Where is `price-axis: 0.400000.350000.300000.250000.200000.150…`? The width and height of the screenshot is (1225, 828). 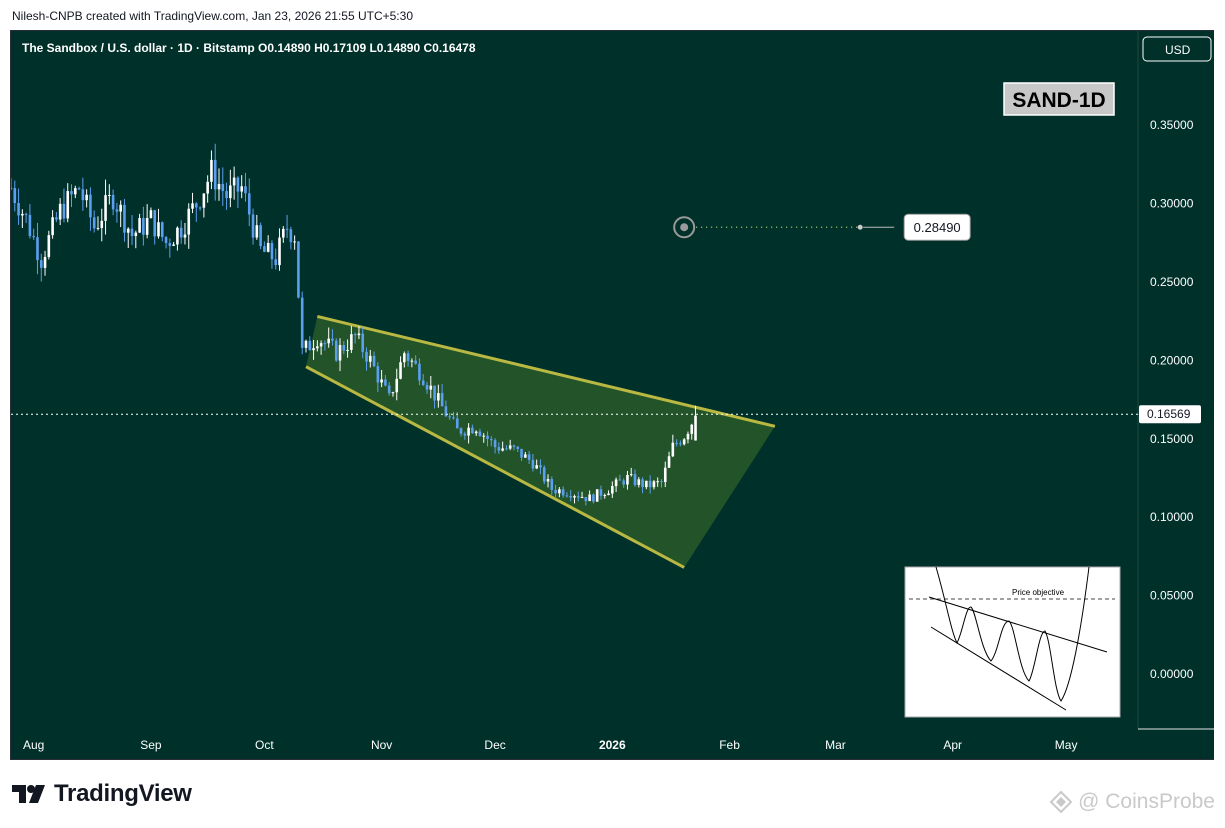
price-axis: 0.400000.350000.300000.250000.200000.150… is located at coordinates (1172, 360).